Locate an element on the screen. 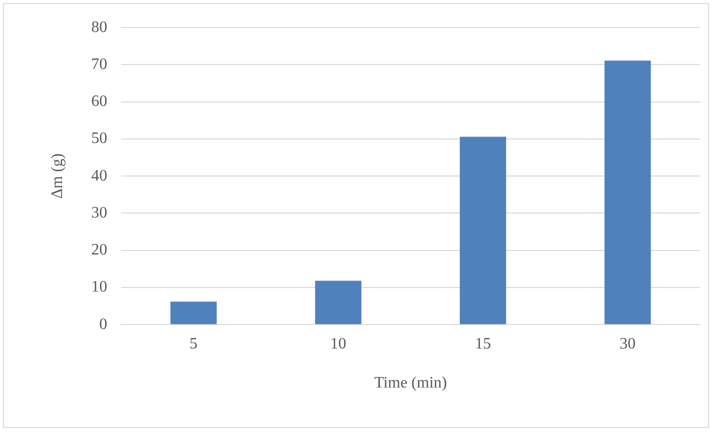 This screenshot has height=433, width=714. y-tick-label: 0 is located at coordinates (103, 324).